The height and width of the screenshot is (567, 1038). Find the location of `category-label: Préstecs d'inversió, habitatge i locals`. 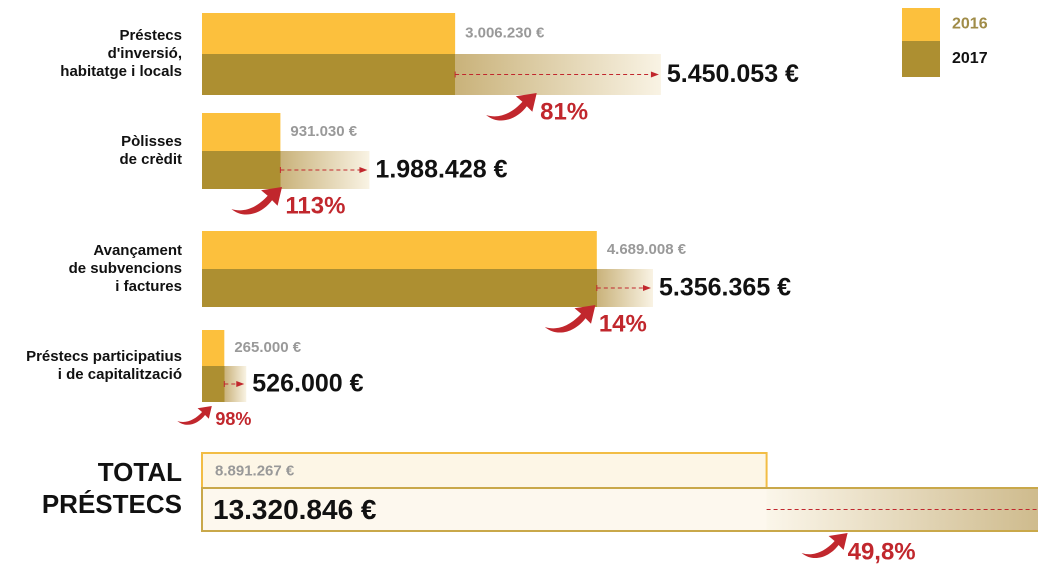

category-label: Préstecs d'inversió, habitatge i locals is located at coordinates (121, 53).